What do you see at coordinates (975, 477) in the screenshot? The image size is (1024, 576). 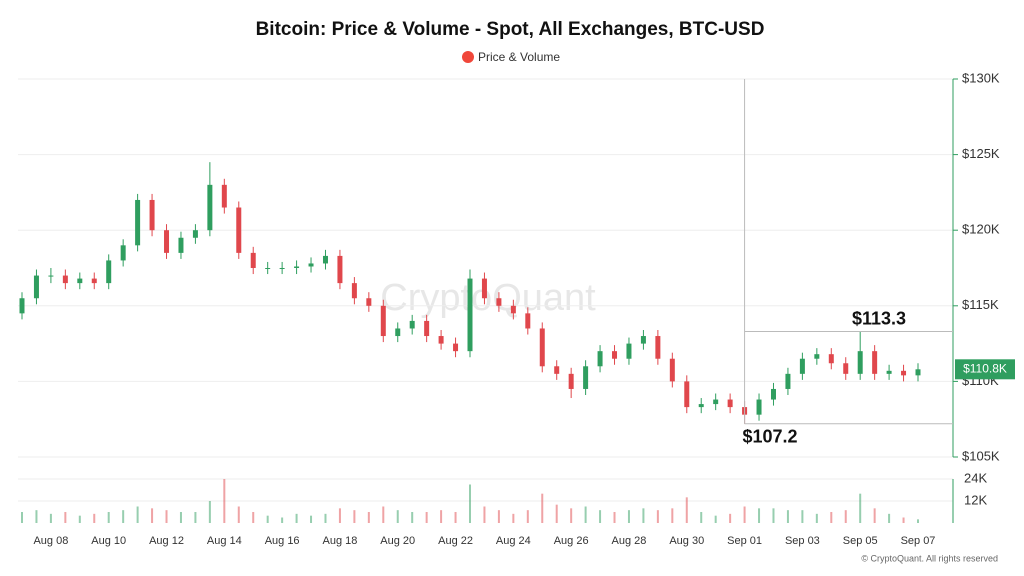 I see `volume-tick-label: 24K` at bounding box center [975, 477].